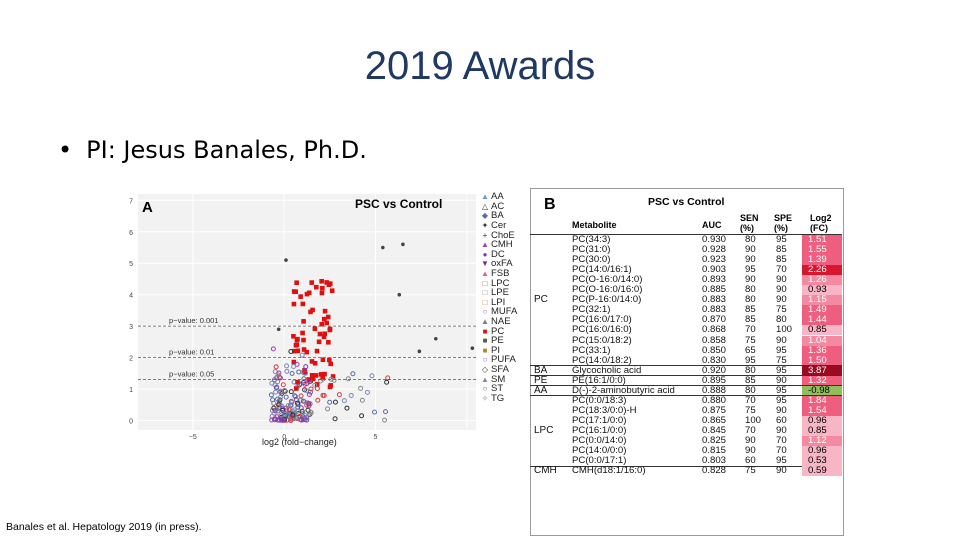 This screenshot has height=540, width=960. What do you see at coordinates (714, 380) in the screenshot?
I see `auc-cell: 0.895` at bounding box center [714, 380].